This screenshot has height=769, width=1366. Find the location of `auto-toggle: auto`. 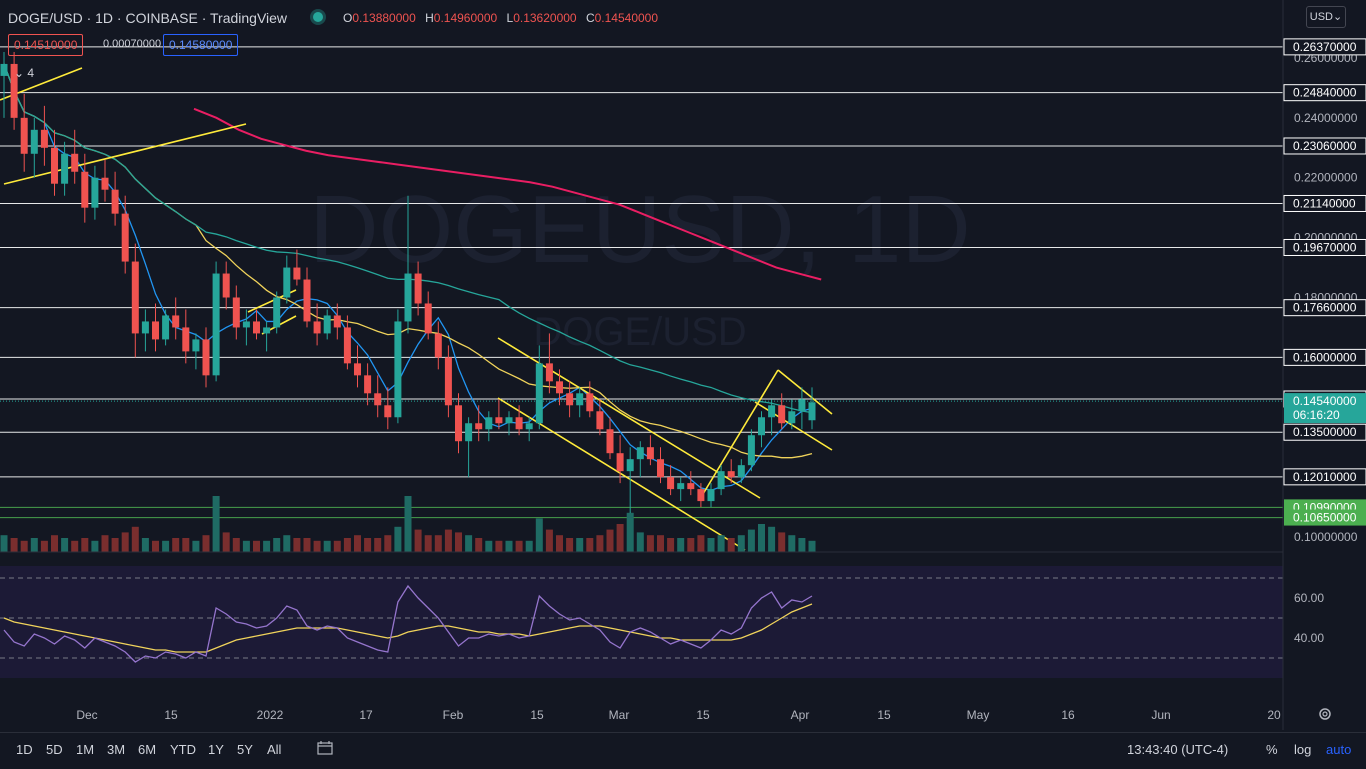

auto-toggle: auto is located at coordinates (1339, 749).